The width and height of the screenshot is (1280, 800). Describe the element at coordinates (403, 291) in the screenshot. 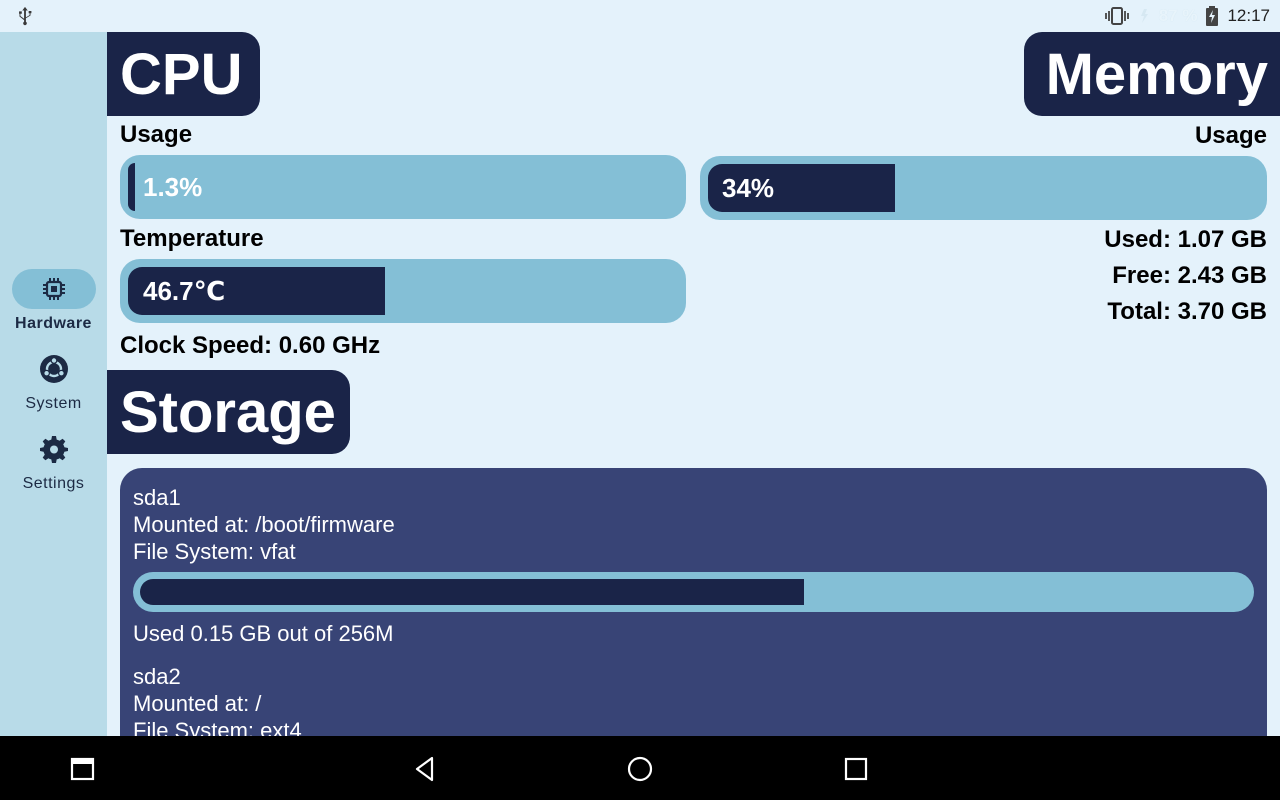

I see `cpu-temperature-bar: 46.7℃` at that location.